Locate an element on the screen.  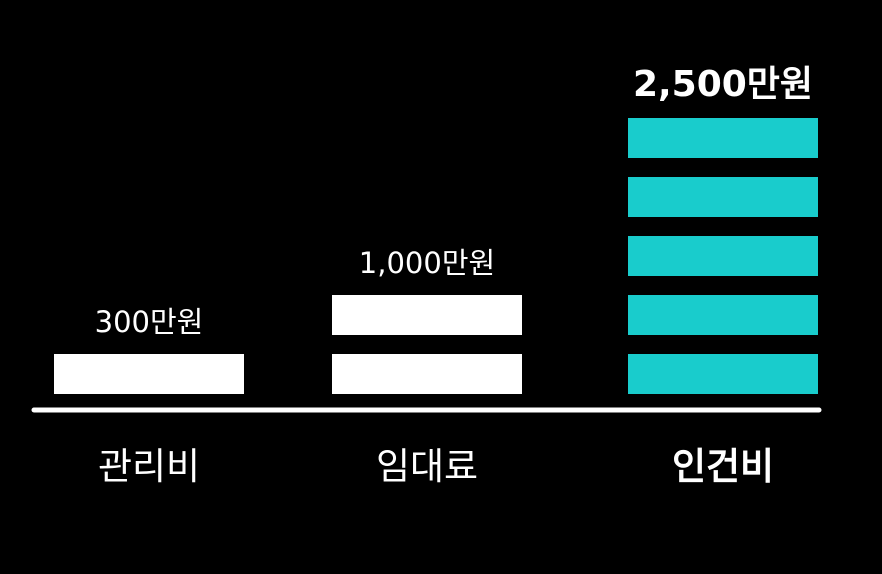
category-label: 임대료 is located at coordinates (427, 466).